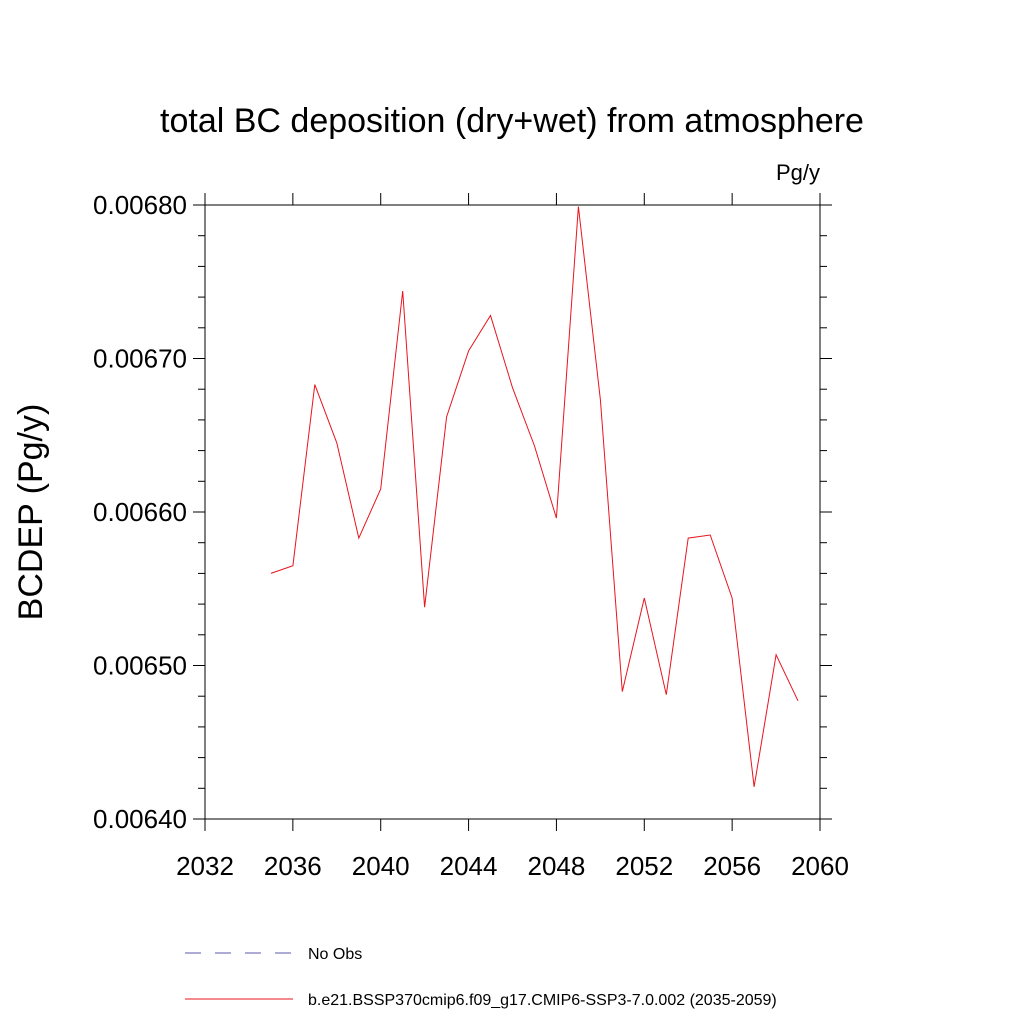 The image size is (1024, 1024). What do you see at coordinates (140, 819) in the screenshot?
I see `y-tick-label: 0.00640` at bounding box center [140, 819].